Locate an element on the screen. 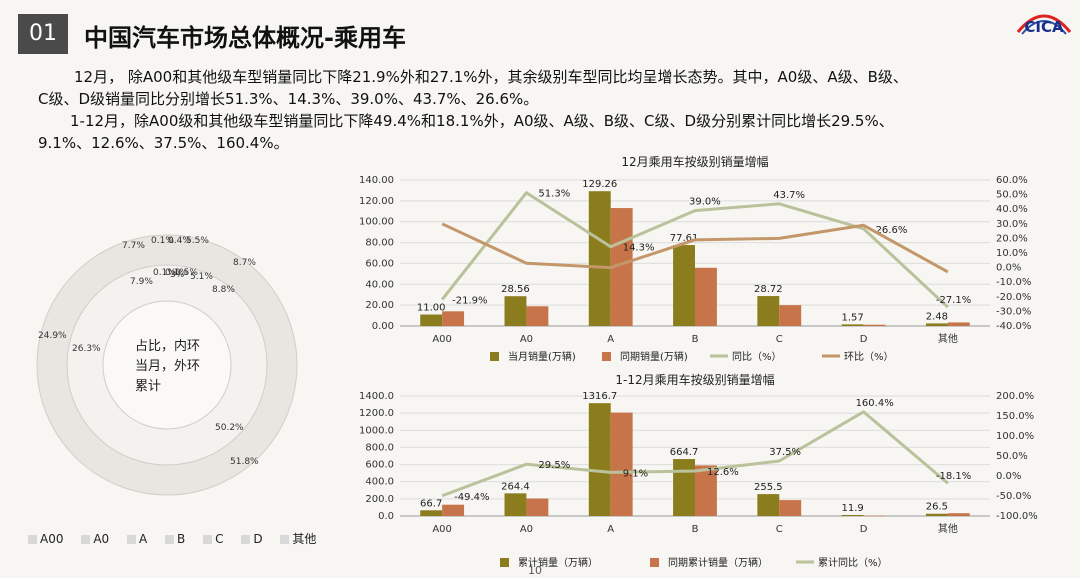  y-tick-label: 140.00 is located at coordinates (376, 180).